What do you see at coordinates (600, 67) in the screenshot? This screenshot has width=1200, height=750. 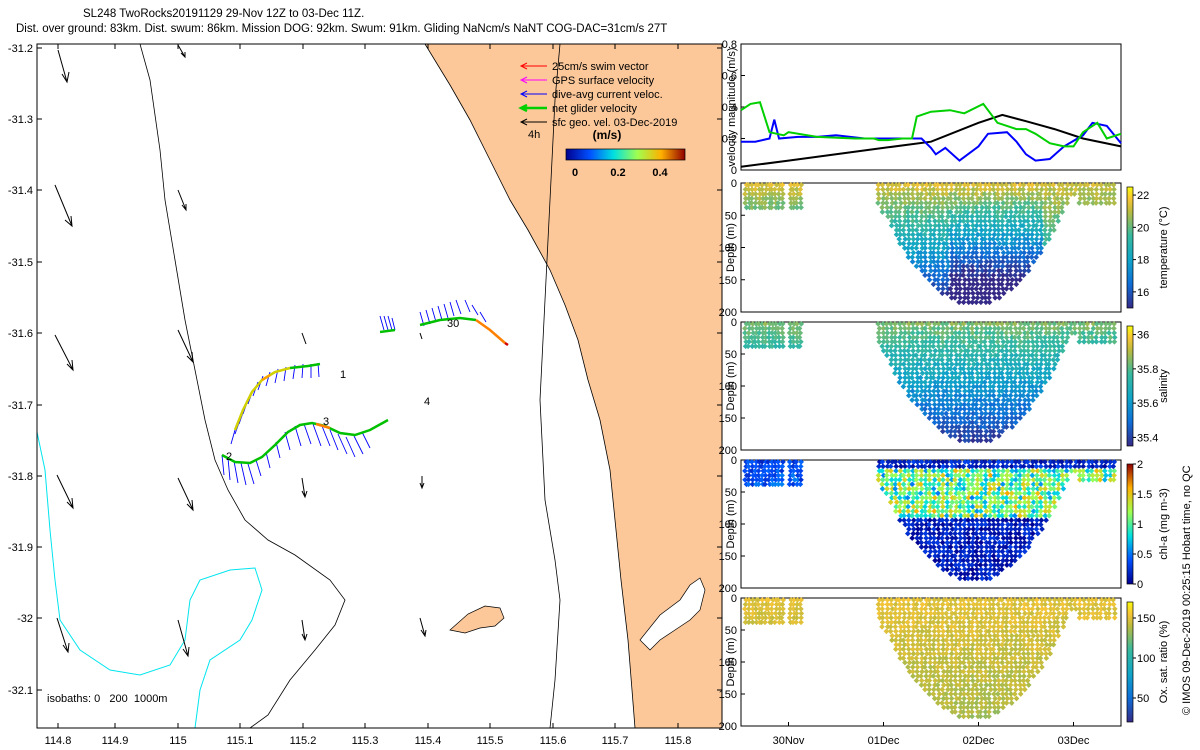 I see `legend-label-swim: 25cm/s swim vector` at bounding box center [600, 67].